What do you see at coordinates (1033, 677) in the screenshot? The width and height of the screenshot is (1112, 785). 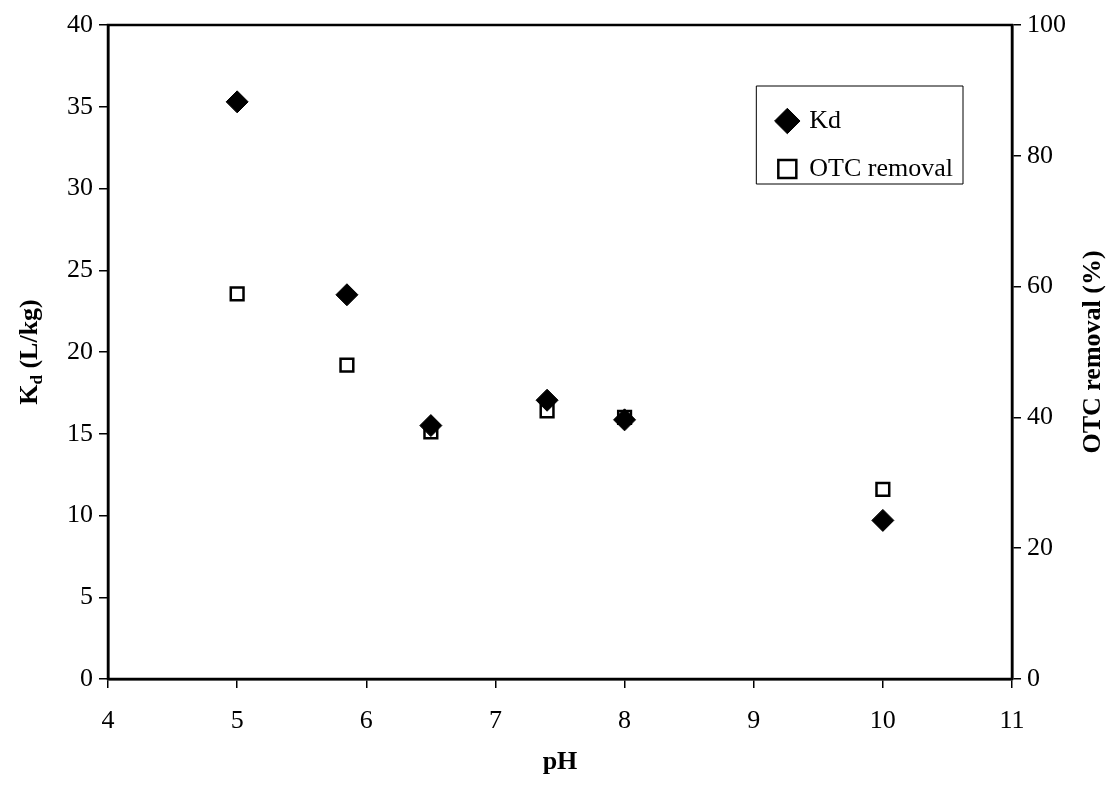 I see `y2-tick-label: 0` at bounding box center [1033, 677].